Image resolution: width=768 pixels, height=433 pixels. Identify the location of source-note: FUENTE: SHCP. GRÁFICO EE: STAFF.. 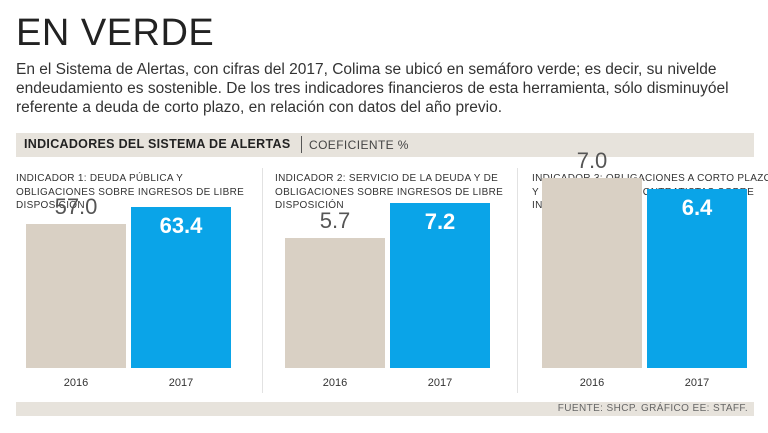
(652, 408).